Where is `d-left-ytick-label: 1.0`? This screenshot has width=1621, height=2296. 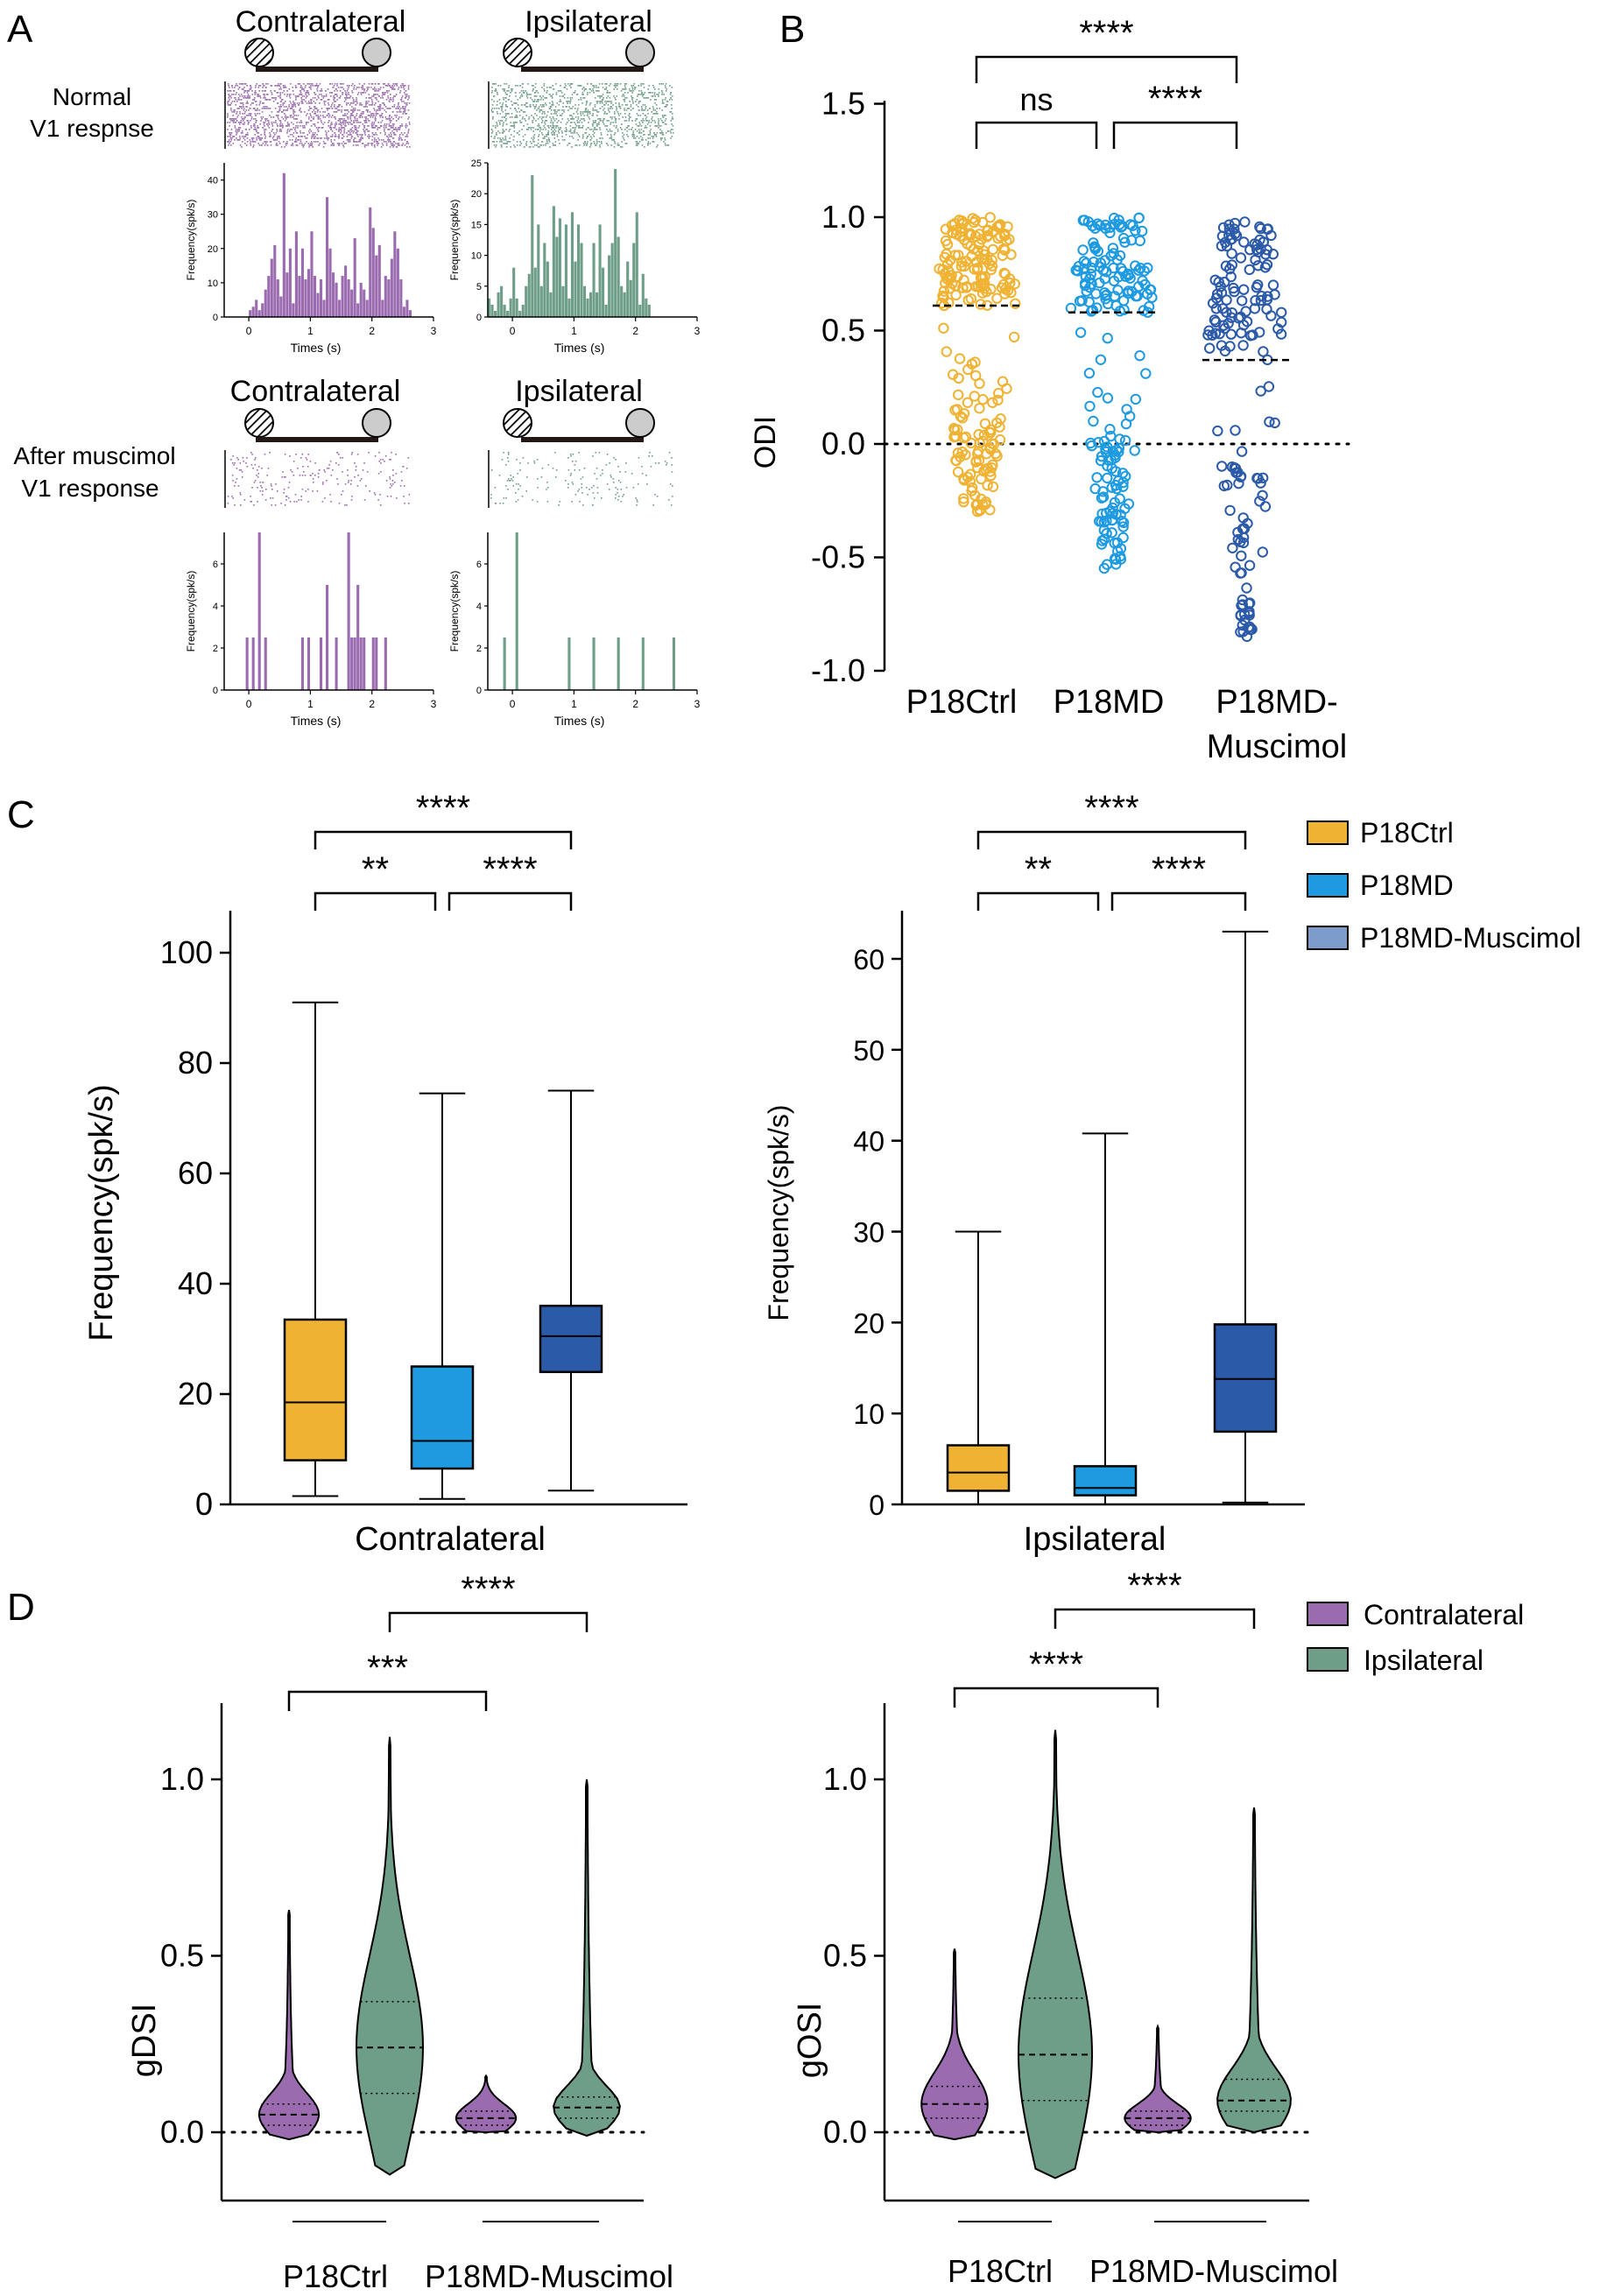
d-left-ytick-label: 1.0 is located at coordinates (182, 1779).